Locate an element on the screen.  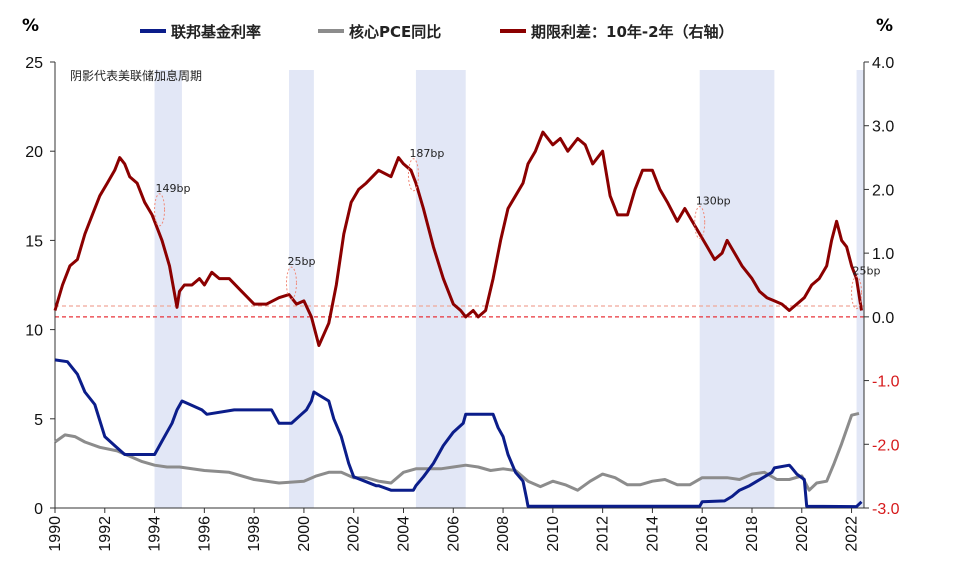
left-axis-unit: % is located at coordinates (30, 26).